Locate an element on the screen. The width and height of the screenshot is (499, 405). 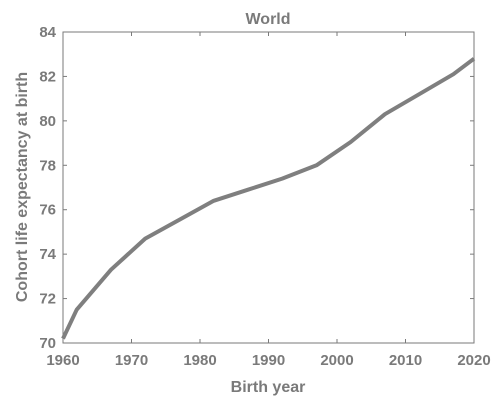
x-tick-label: 1960 is located at coordinates (62, 360).